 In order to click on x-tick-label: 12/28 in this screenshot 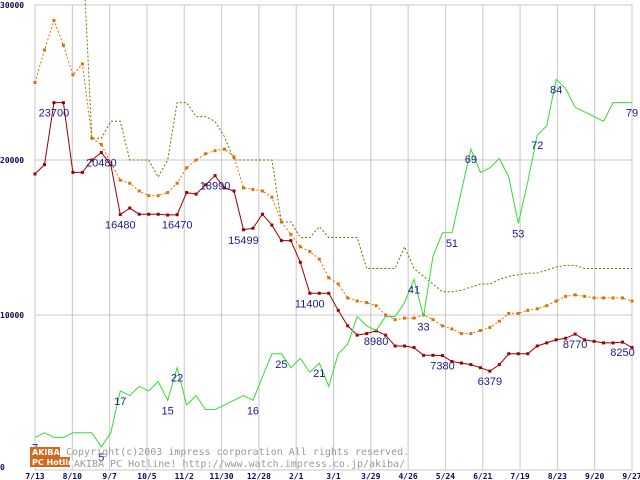, I will do `click(259, 476)`.